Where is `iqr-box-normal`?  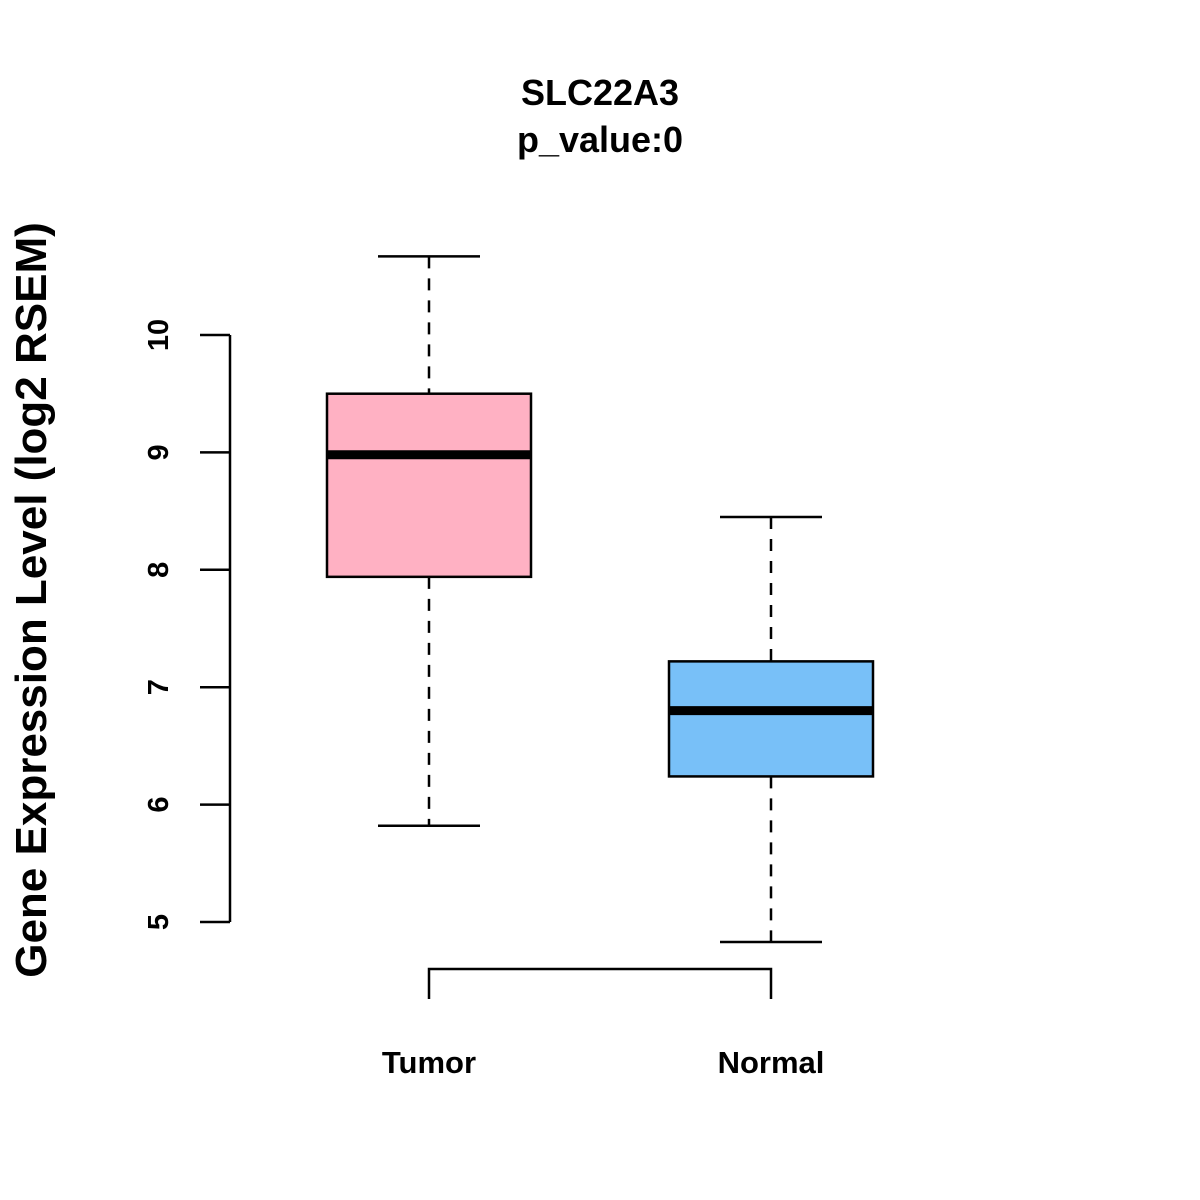 iqr-box-normal is located at coordinates (771, 719).